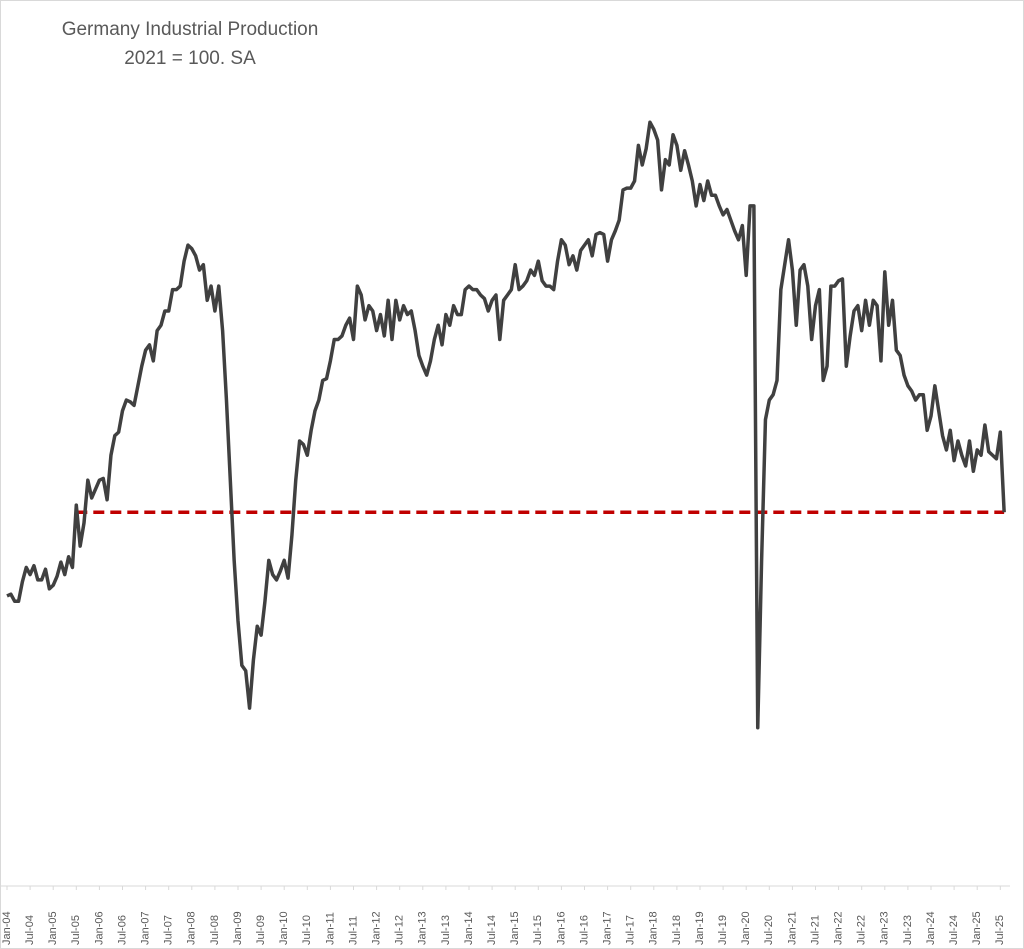 Image resolution: width=1024 pixels, height=949 pixels. What do you see at coordinates (261, 930) in the screenshot?
I see `x-tick-label: Jul-09` at bounding box center [261, 930].